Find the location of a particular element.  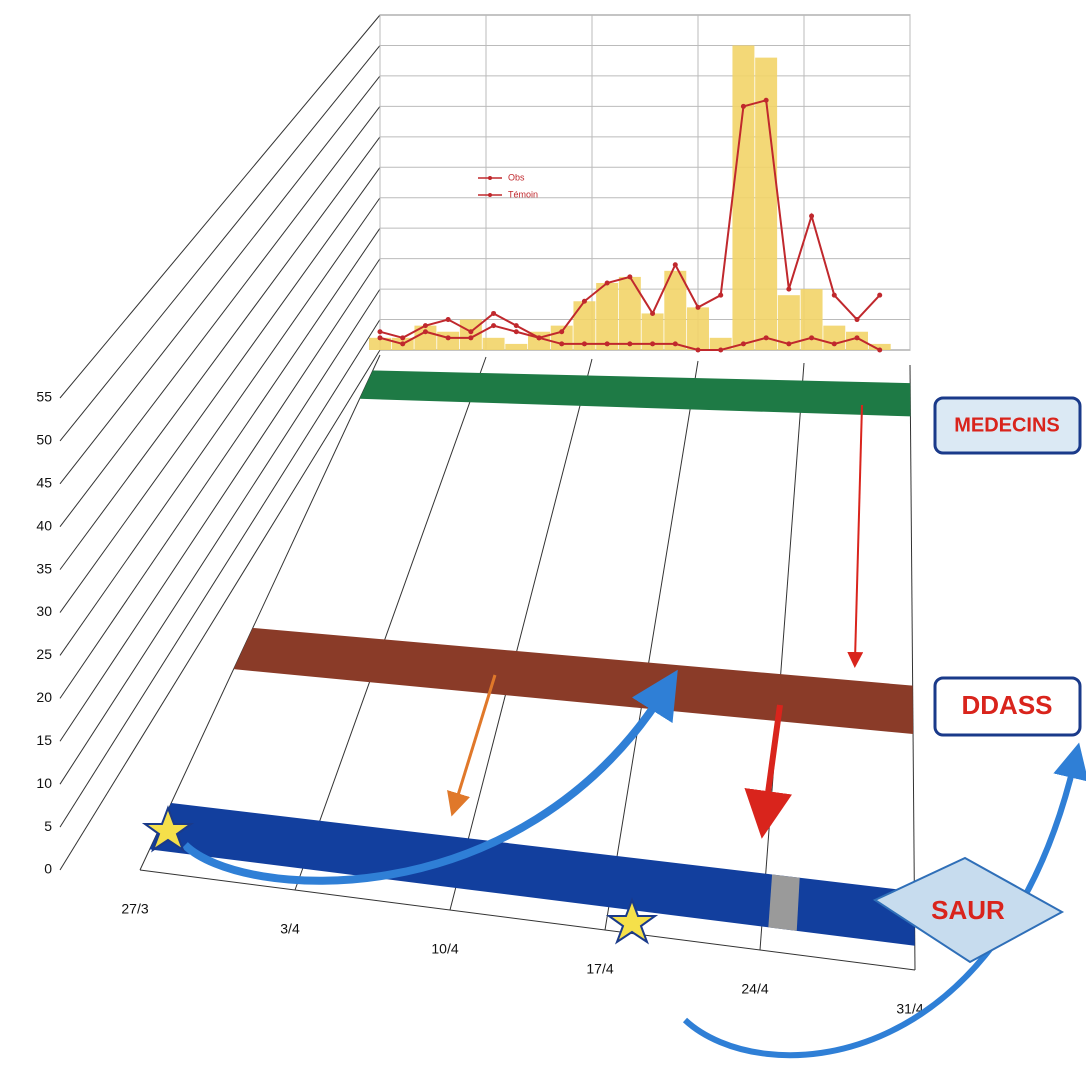

label-diamond is located at coordinates (968, 910).